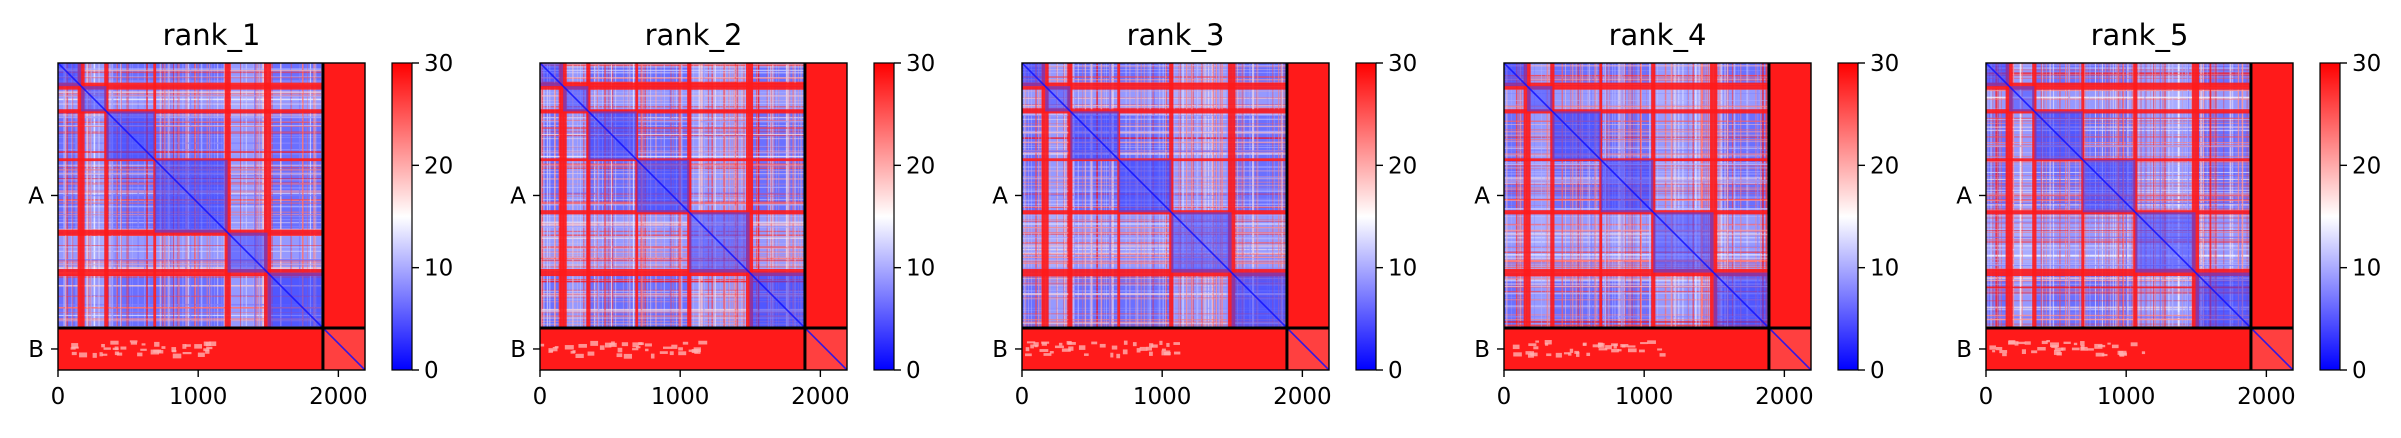  Describe the element at coordinates (1877, 371) in the screenshot. I see `colorbar-tick-label: 0` at that location.